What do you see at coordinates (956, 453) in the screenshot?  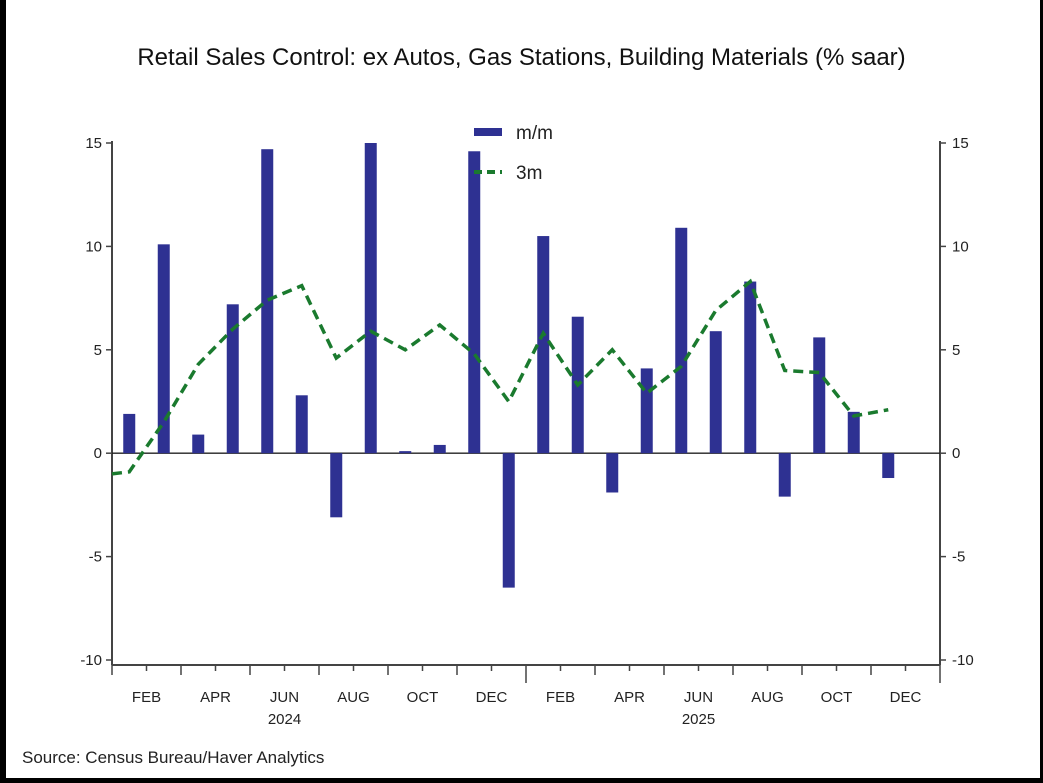 I see `y-tick-label-right: 0` at bounding box center [956, 453].